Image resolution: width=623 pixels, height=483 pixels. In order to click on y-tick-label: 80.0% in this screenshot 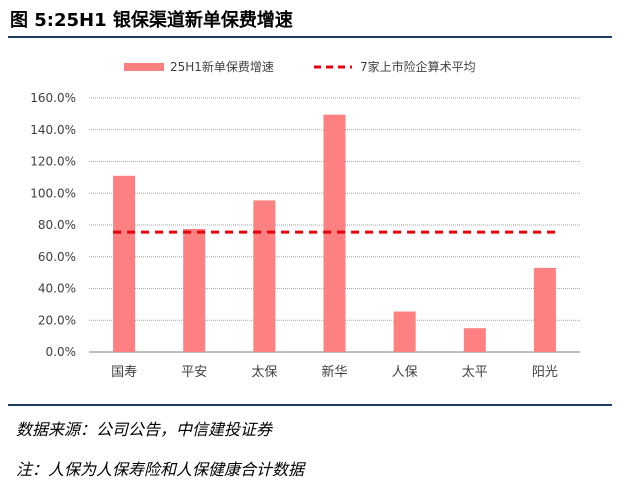, I will do `click(57, 225)`.